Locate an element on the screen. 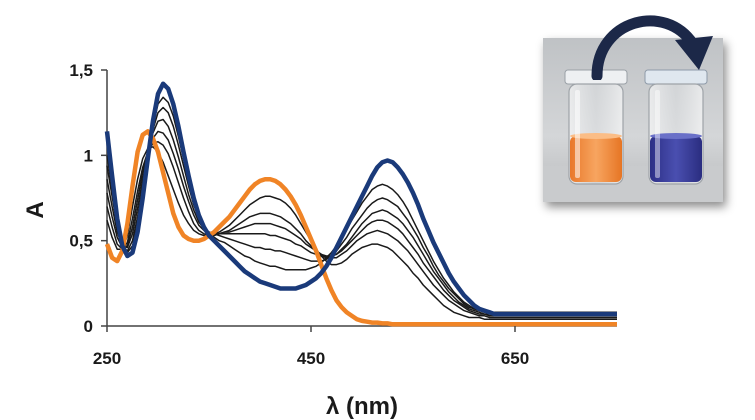 This screenshot has height=420, width=755. y-tick-label: 1,5 is located at coordinates (81, 70).